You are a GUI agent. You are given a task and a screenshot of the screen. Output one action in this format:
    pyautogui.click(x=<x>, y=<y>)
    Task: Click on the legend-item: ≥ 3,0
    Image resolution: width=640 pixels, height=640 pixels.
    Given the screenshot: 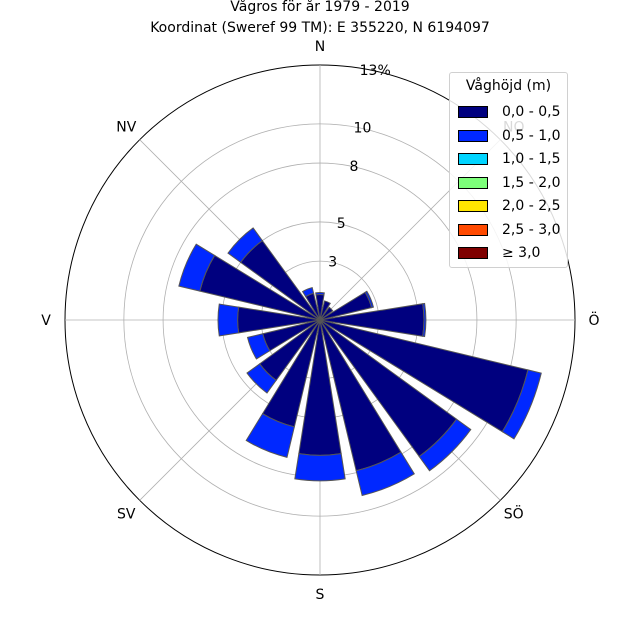 What is the action you would take?
    pyautogui.click(x=499, y=253)
    